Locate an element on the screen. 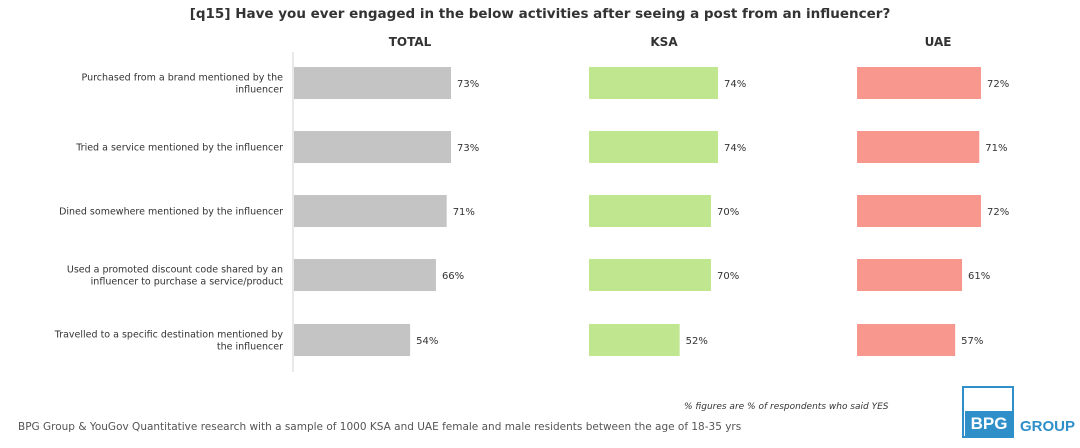  data-label: 61% is located at coordinates (979, 276).